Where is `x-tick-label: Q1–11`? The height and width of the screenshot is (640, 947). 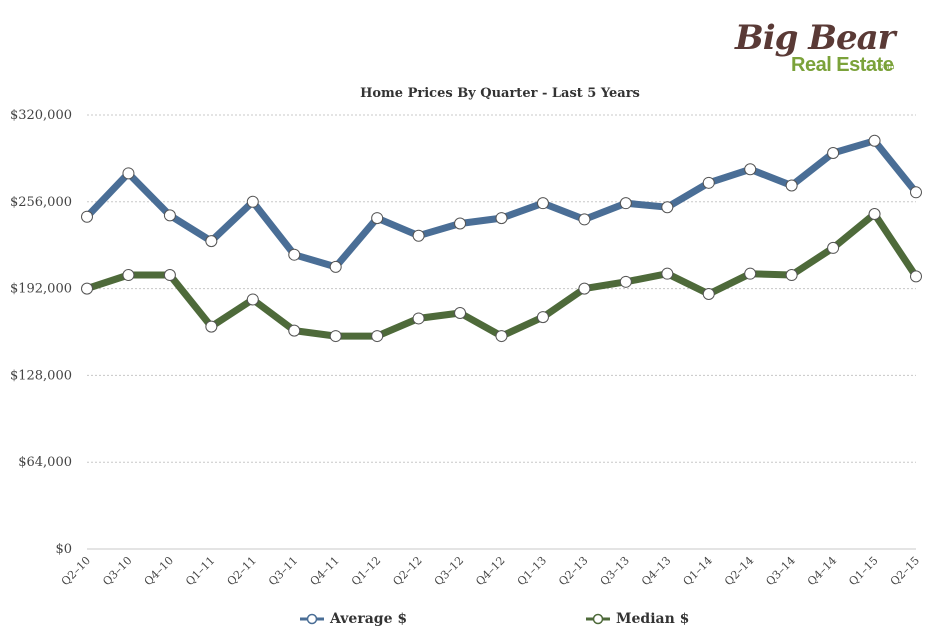
x-tick-label: Q1–11 is located at coordinates (200, 571).